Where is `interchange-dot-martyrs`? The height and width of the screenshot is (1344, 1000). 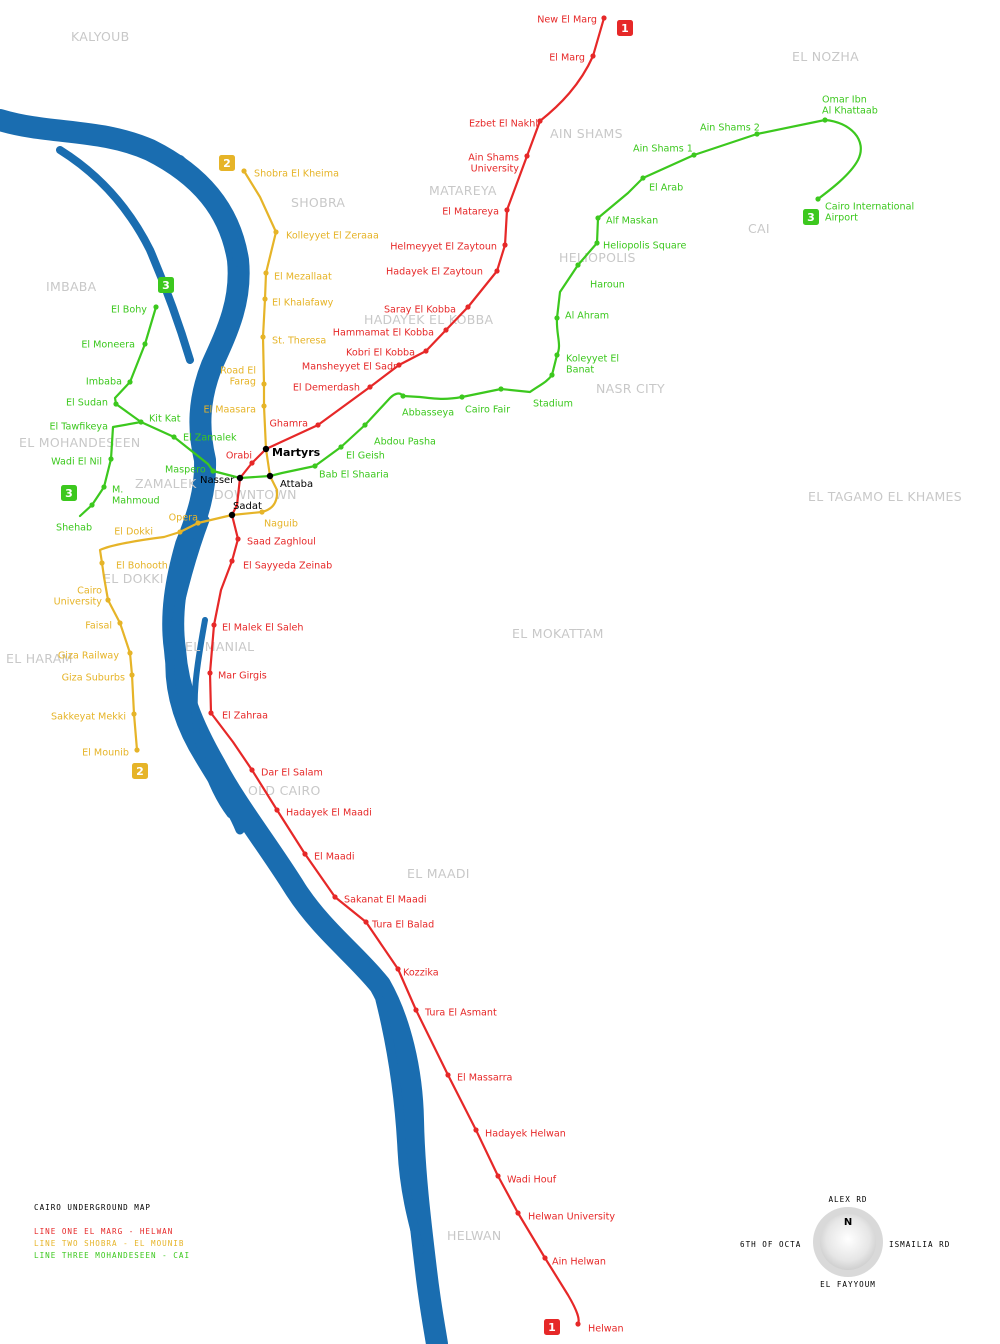 interchange-dot-martyrs is located at coordinates (266, 449).